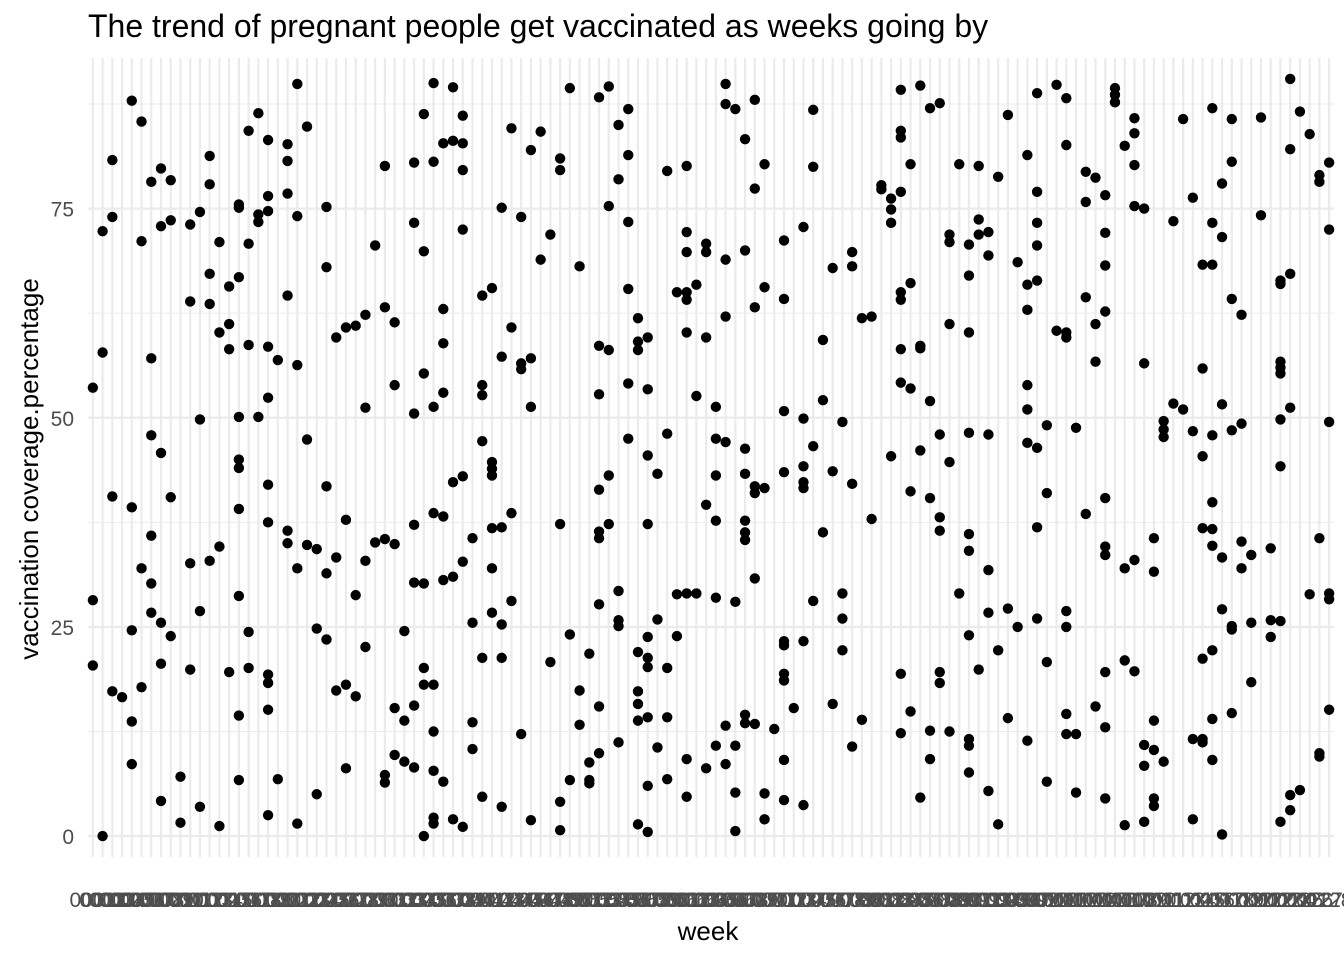  What do you see at coordinates (1251, 900) in the screenshot?
I see `x-tick-label: 0120` at bounding box center [1251, 900].